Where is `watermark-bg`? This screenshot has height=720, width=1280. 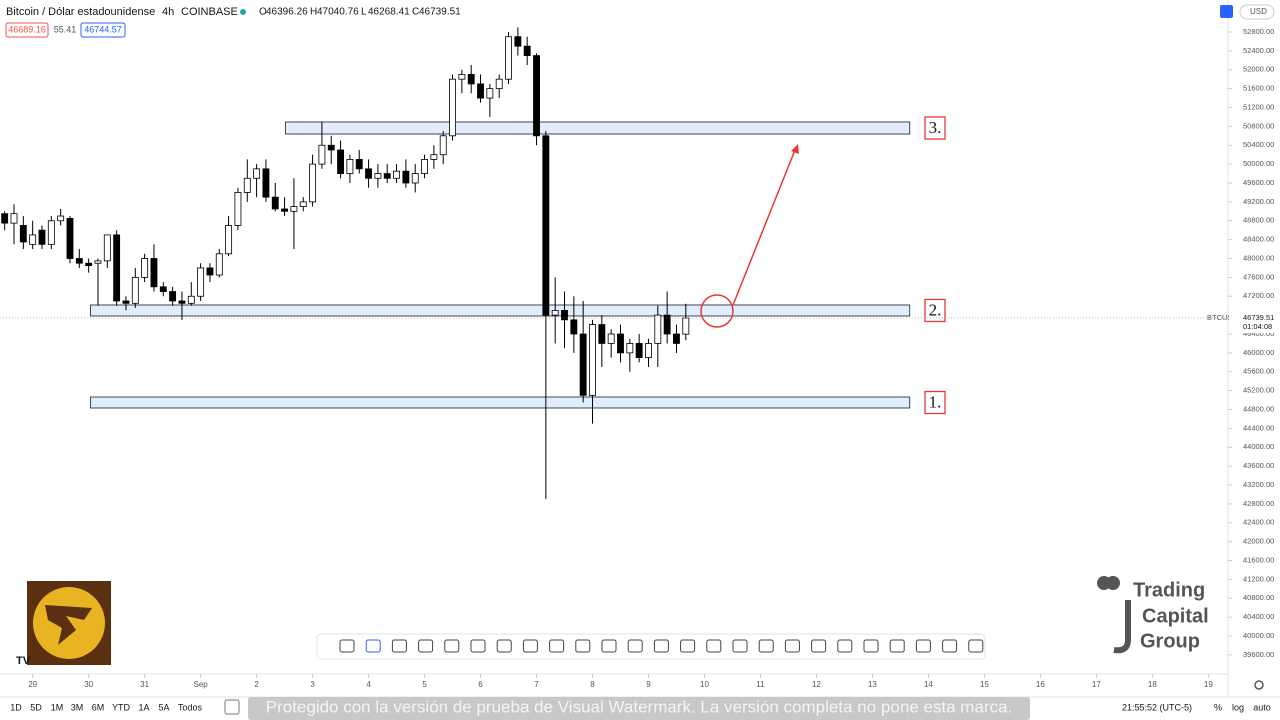
watermark-bg is located at coordinates (639, 708).